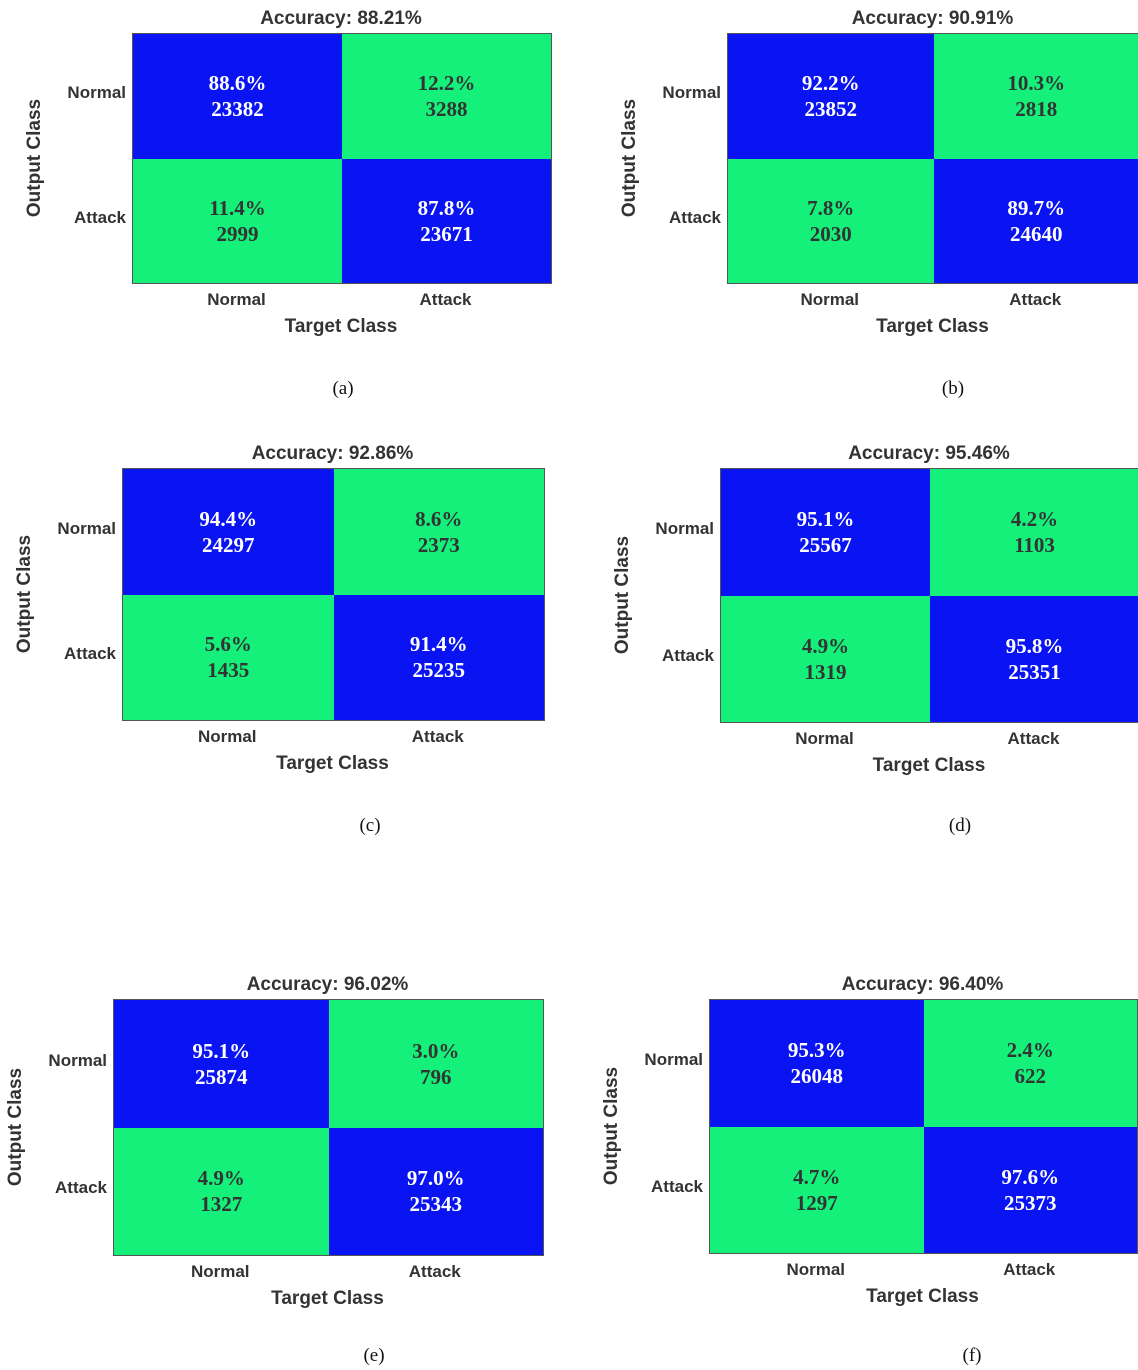 The width and height of the screenshot is (1138, 1370). Describe the element at coordinates (960, 825) in the screenshot. I see `panel-caption: (d)` at that location.